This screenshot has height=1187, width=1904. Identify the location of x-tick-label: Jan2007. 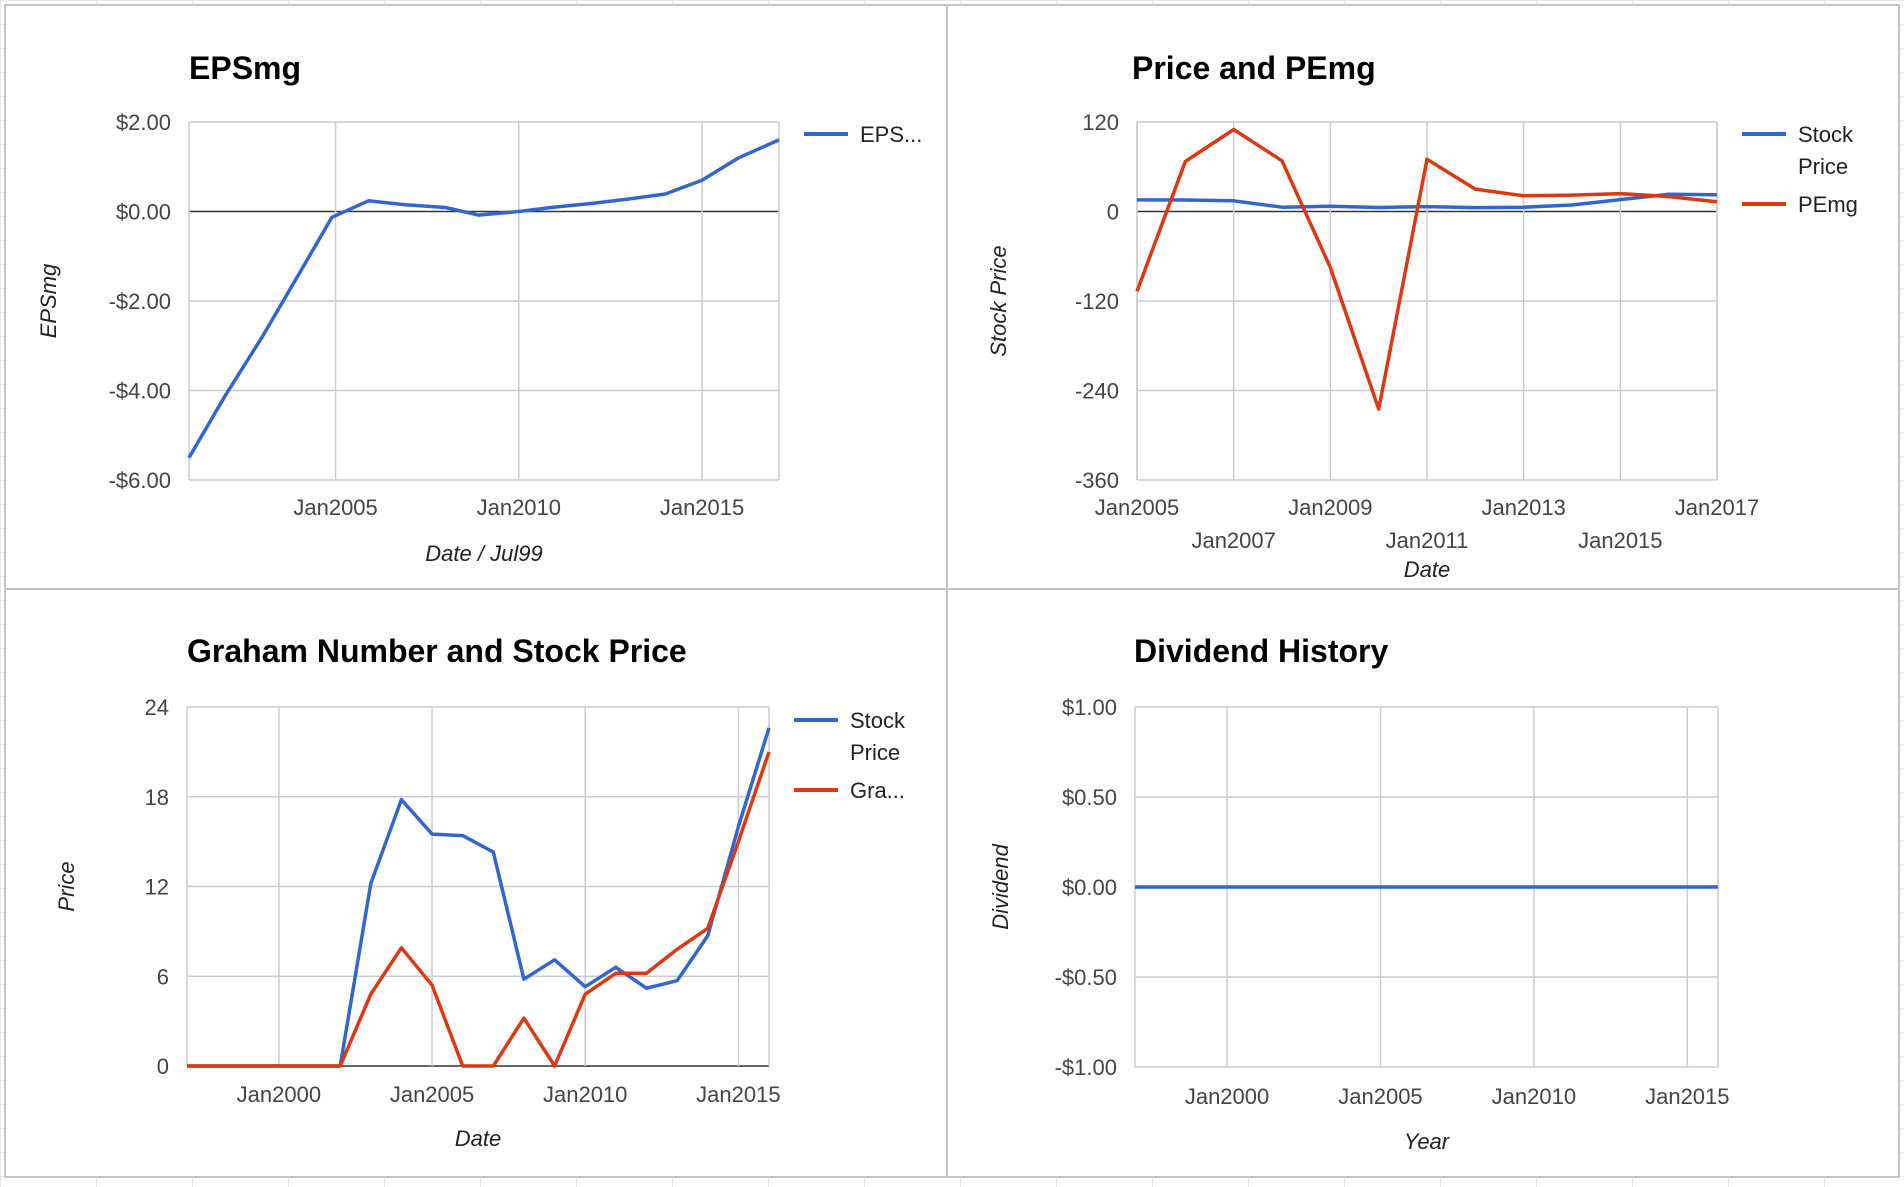
(1233, 540).